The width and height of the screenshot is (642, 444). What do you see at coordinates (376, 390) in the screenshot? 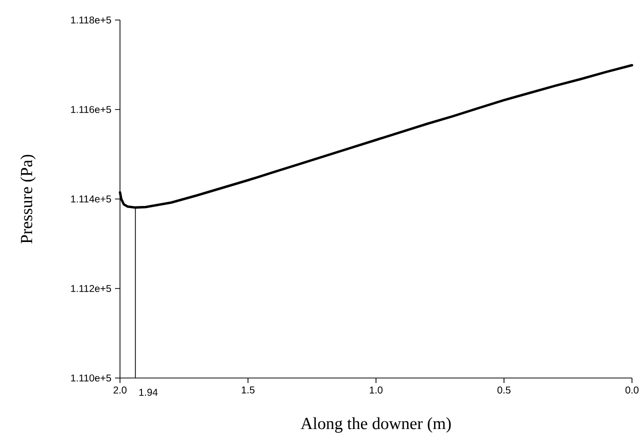
I see `x-tick-label: 1.0` at bounding box center [376, 390].